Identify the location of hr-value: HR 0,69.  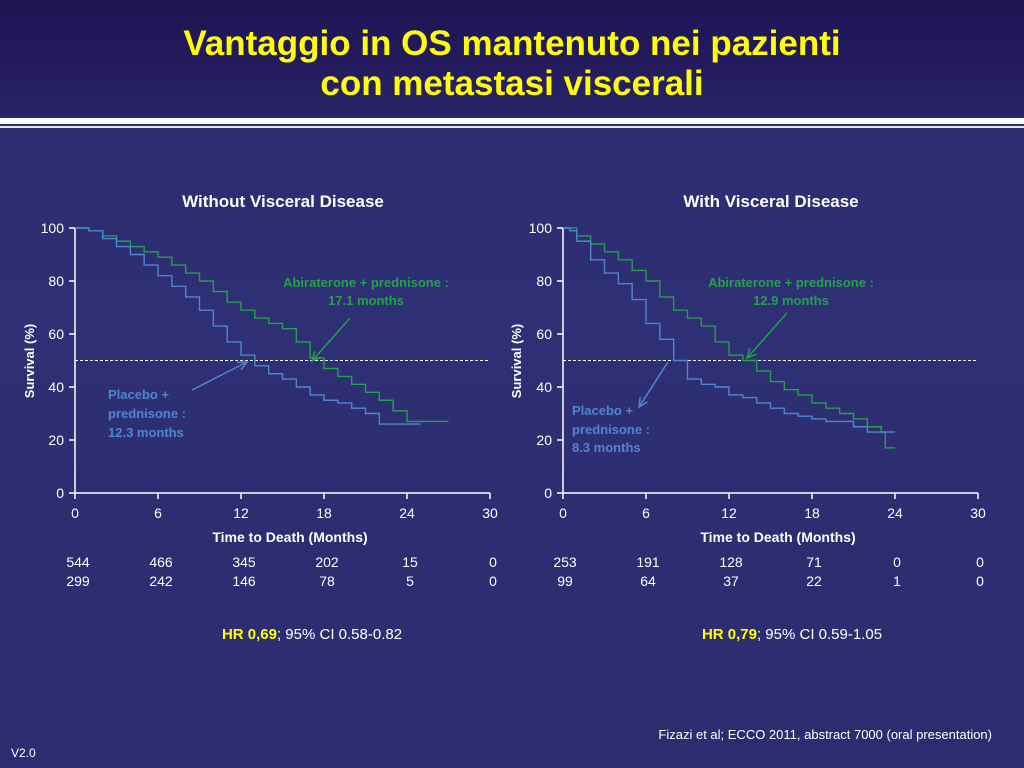
(249, 634).